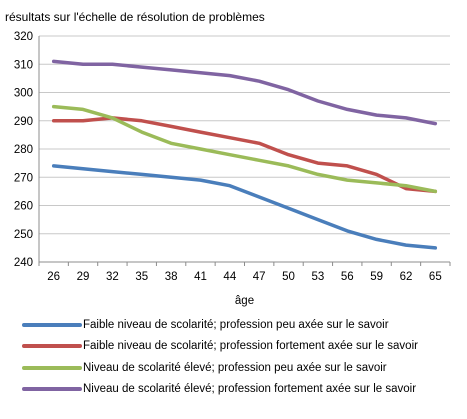 The width and height of the screenshot is (467, 419). I want to click on x-axis-title: âge, so click(244, 301).